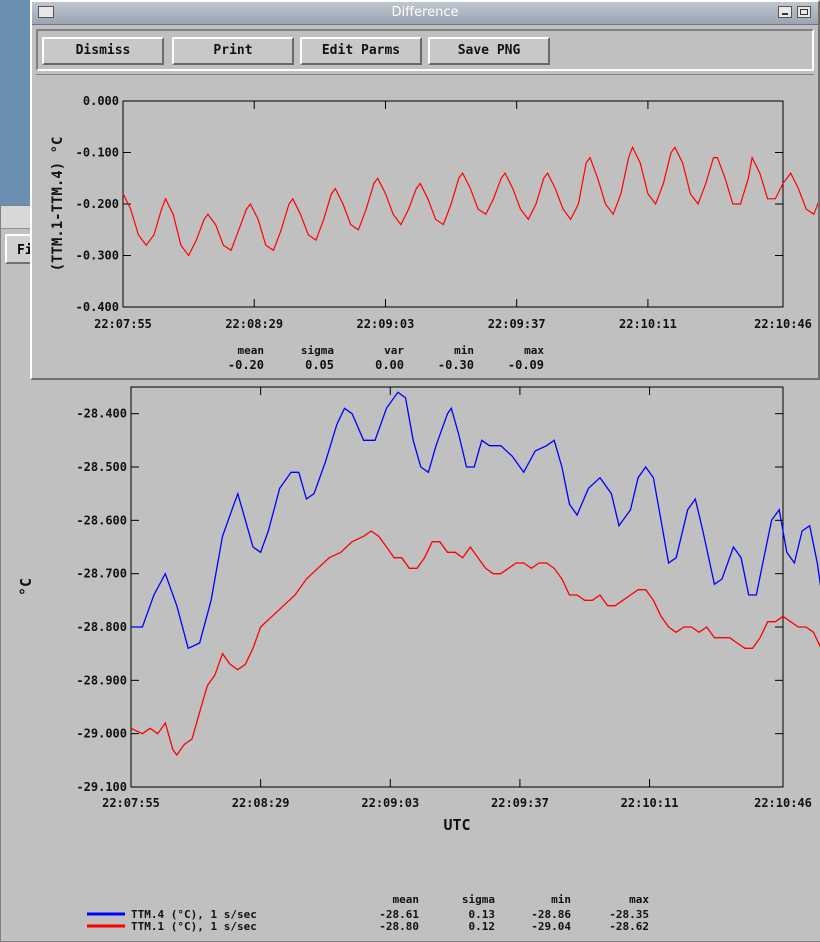 This screenshot has height=942, width=820. Describe the element at coordinates (456, 365) in the screenshot. I see `diff-stats-value: -0.30` at that location.